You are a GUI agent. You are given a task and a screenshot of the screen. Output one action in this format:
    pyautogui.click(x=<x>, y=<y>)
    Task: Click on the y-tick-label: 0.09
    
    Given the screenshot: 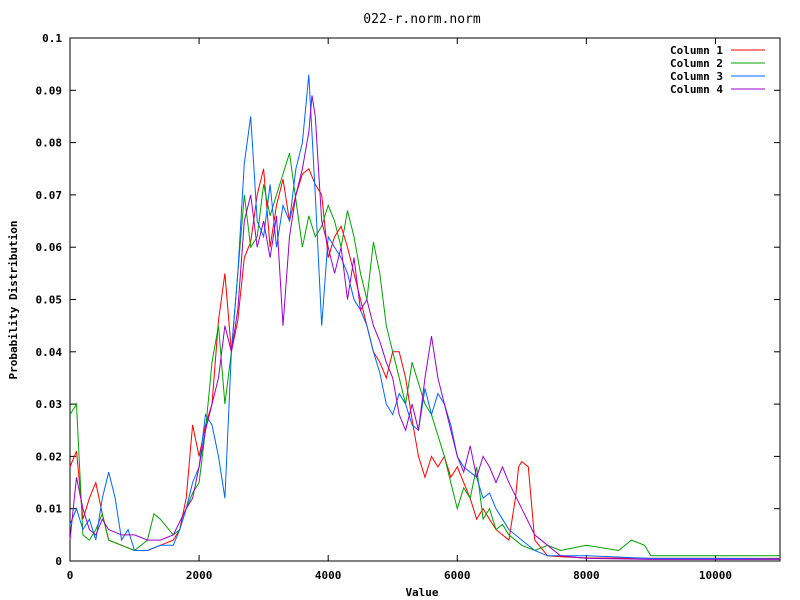 What is the action you would take?
    pyautogui.click(x=49, y=90)
    